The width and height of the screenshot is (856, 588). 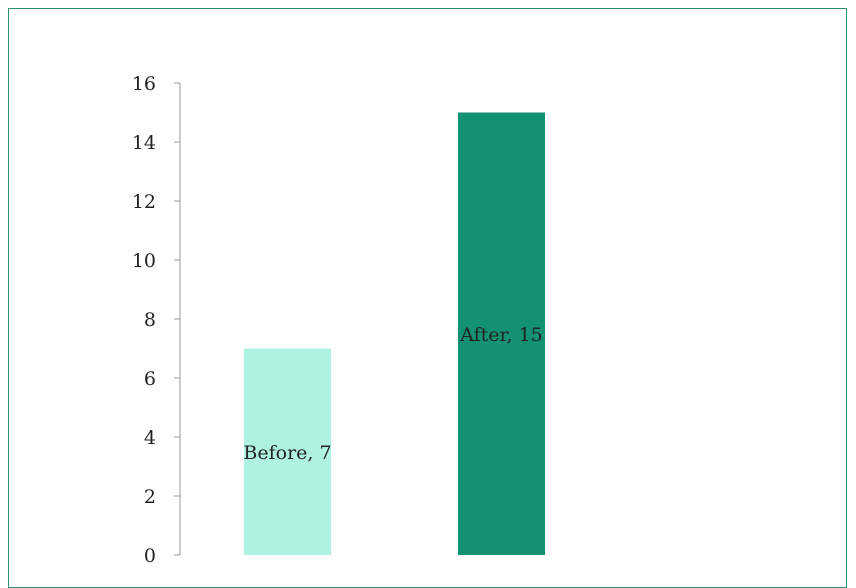 I want to click on y-tick-label: 16, so click(x=144, y=84).